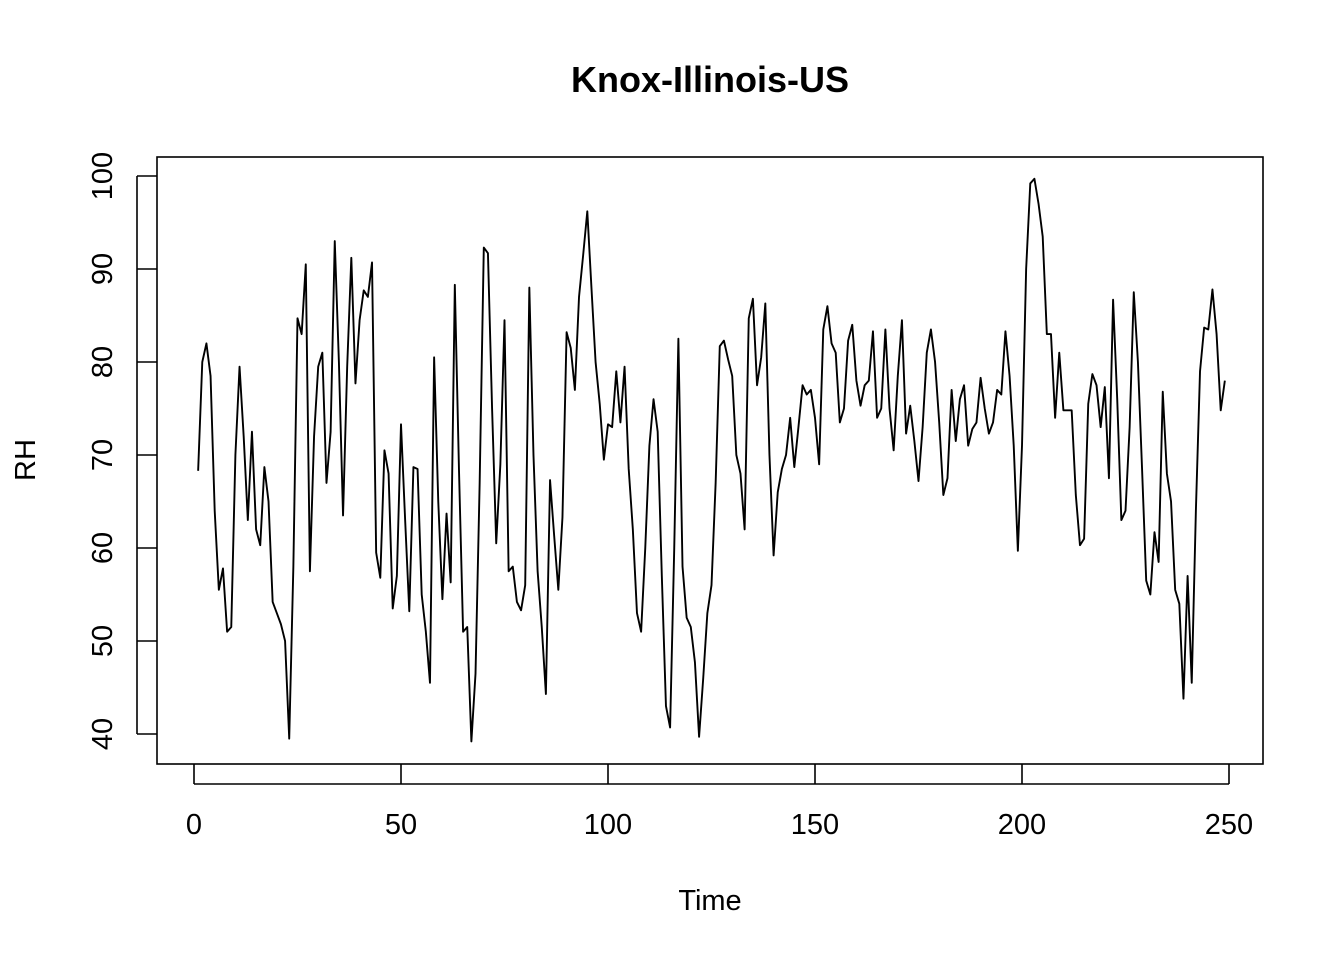 This screenshot has width=1344, height=960. I want to click on x-tick-label: 250, so click(1229, 825).